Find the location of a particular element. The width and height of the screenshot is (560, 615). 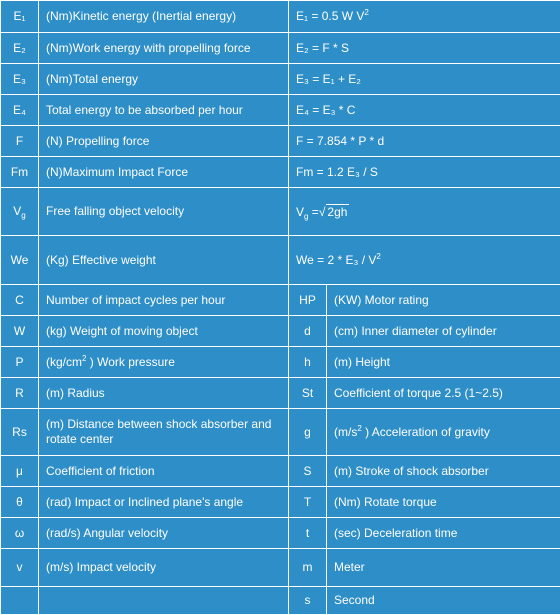

description-cell: (m) Height is located at coordinates (443, 362).